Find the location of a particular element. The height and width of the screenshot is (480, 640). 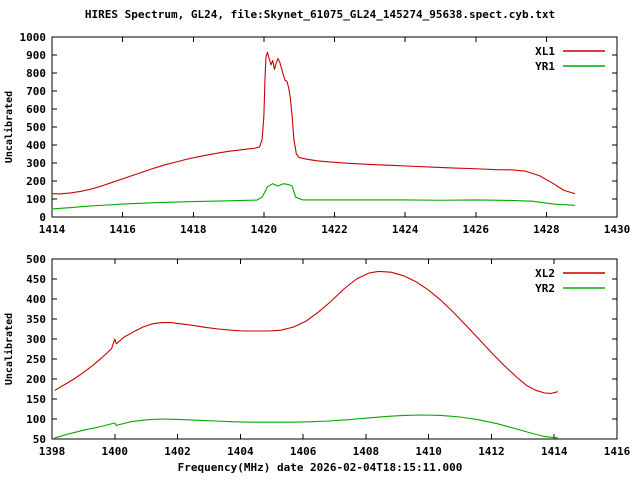

series-line-yr2 is located at coordinates (306, 426).